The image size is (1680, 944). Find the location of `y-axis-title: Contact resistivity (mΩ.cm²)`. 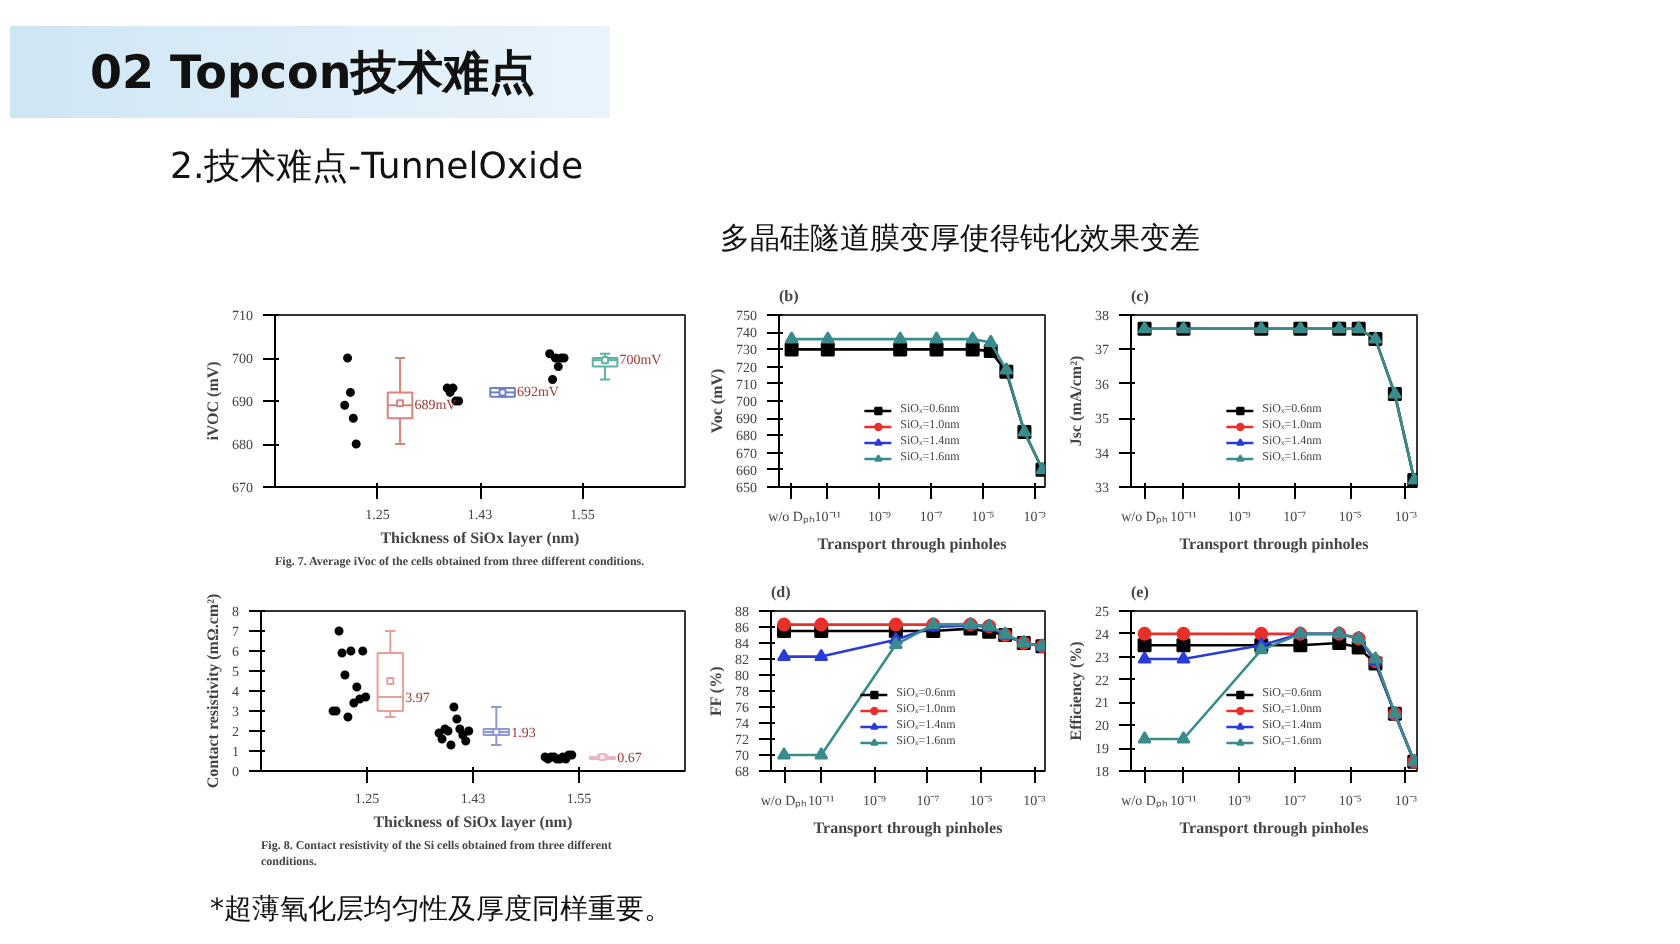

y-axis-title: Contact resistivity (mΩ.cm²) is located at coordinates (213, 691).